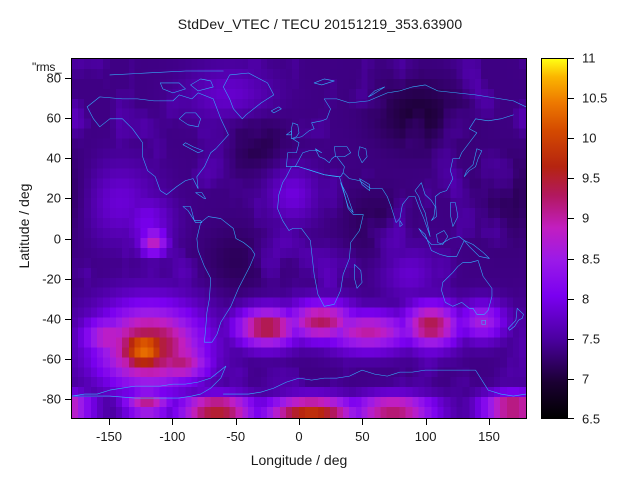  I want to click on y-tick-label: -40, so click(51, 319).